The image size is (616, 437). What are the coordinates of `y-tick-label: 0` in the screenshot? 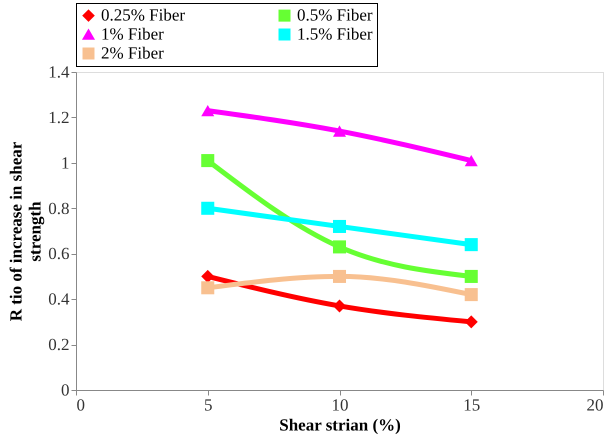 It's located at (65, 390).